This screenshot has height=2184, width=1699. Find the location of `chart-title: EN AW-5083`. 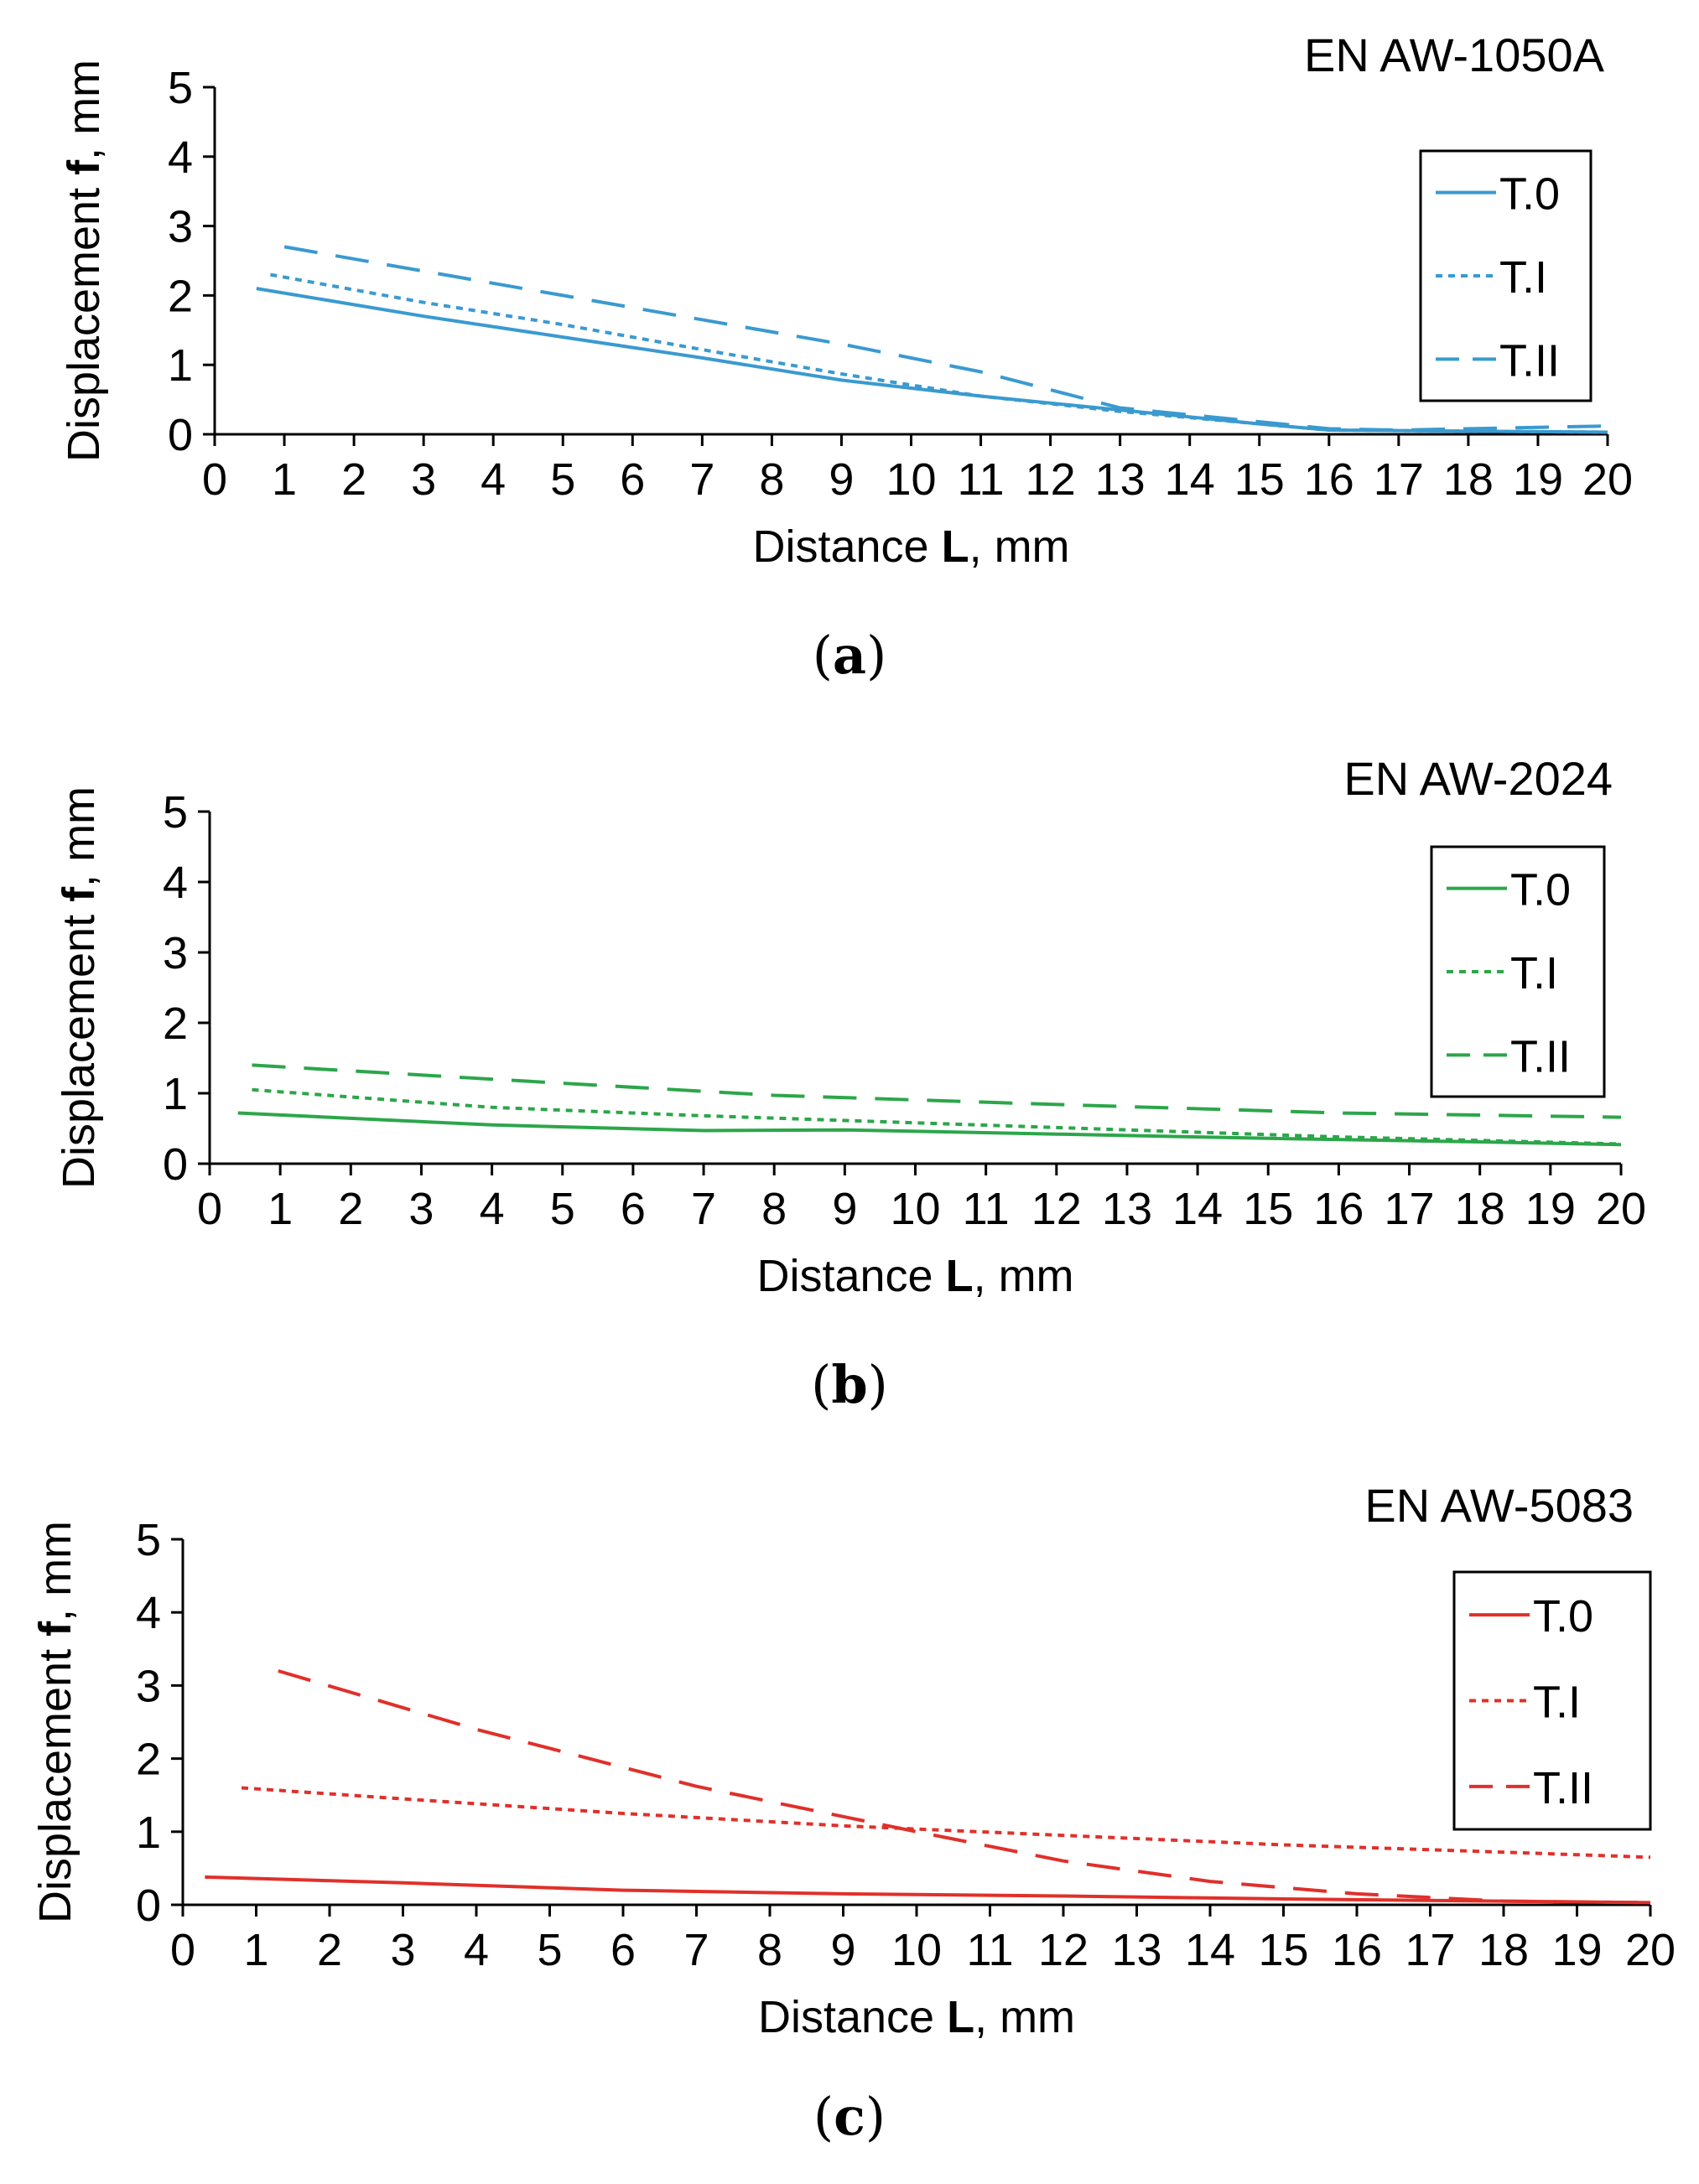

chart-title: EN AW-5083 is located at coordinates (1499, 1505).